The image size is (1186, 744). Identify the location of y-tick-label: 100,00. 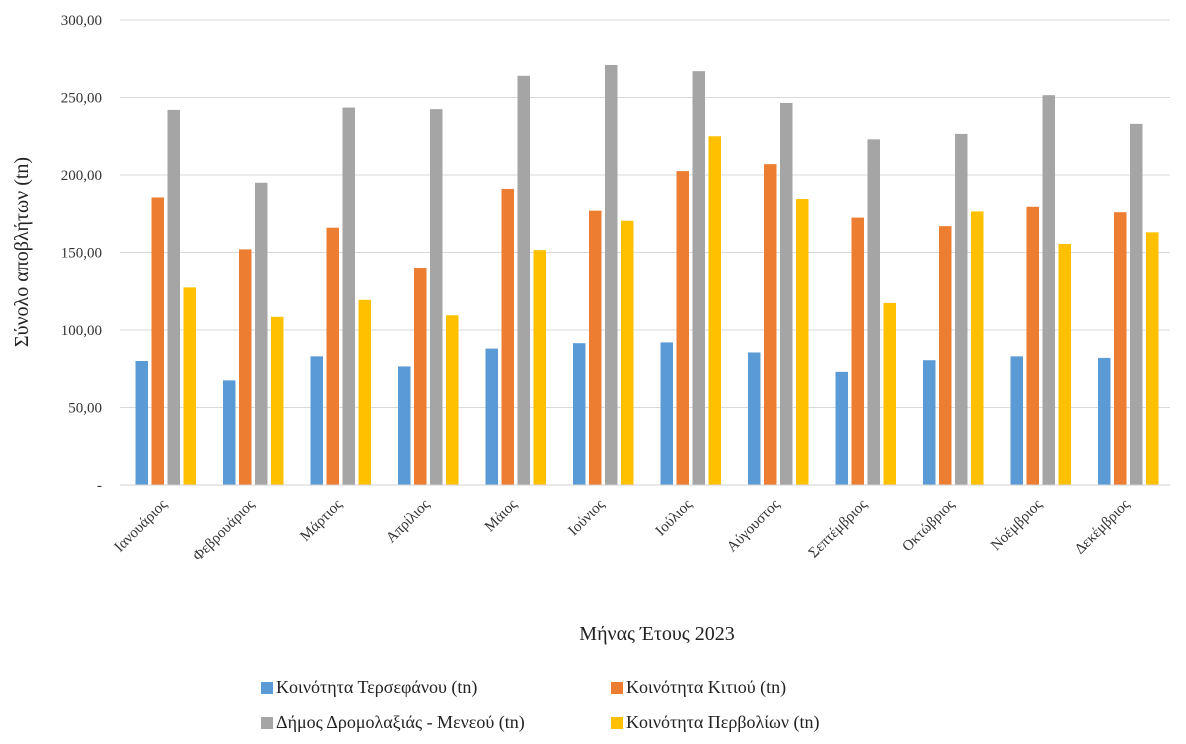
(81, 331).